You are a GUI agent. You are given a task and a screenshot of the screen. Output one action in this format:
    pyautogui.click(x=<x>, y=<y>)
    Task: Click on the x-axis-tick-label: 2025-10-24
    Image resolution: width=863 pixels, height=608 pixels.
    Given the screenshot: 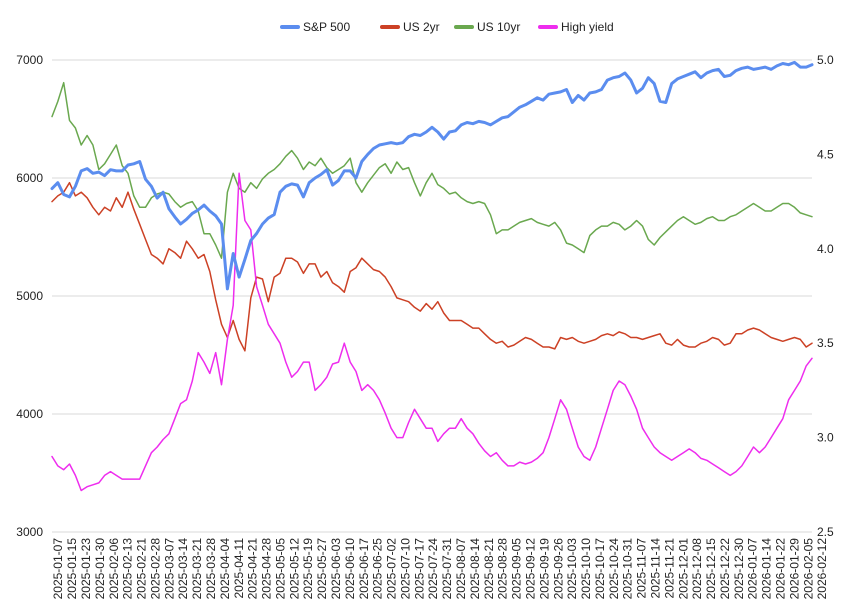 What is the action you would take?
    pyautogui.click(x=614, y=569)
    